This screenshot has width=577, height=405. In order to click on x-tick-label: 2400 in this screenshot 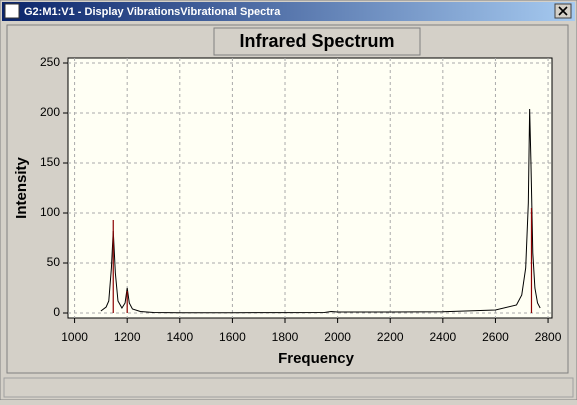, I will do `click(442, 337)`.